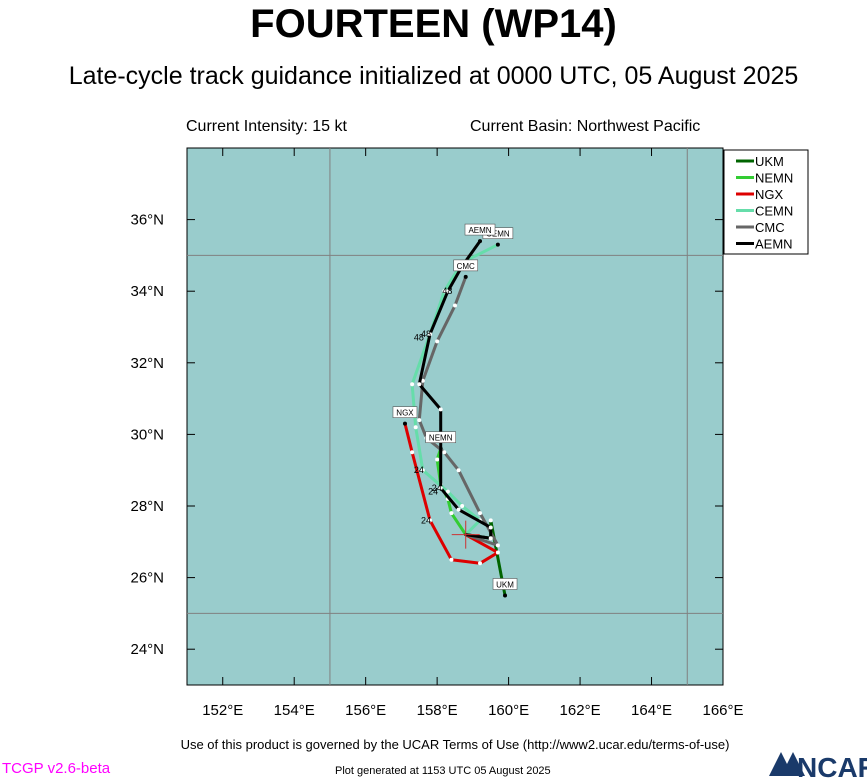 The image size is (867, 780). What do you see at coordinates (147, 220) in the screenshot?
I see `y-tick-label: 36°N` at bounding box center [147, 220].